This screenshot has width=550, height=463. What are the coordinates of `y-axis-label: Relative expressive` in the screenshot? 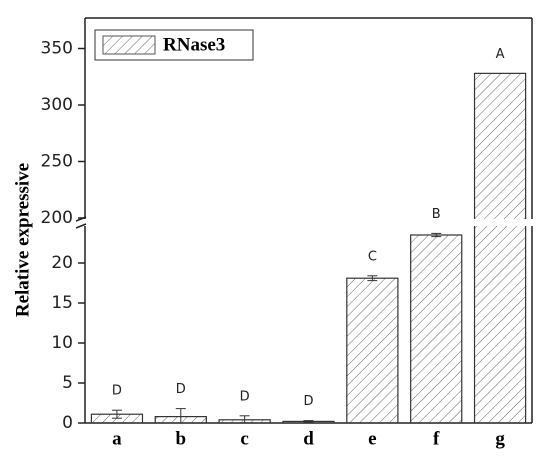 It's located at (22, 240).